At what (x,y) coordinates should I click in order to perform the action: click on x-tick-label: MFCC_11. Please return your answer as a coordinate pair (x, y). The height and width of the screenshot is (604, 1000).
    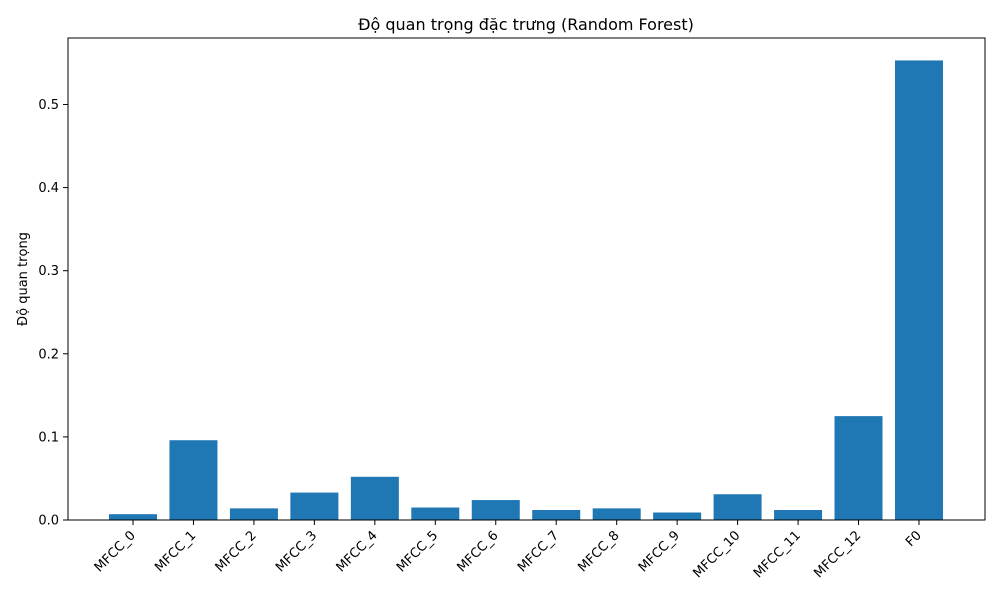
    Looking at the image, I should click on (777, 554).